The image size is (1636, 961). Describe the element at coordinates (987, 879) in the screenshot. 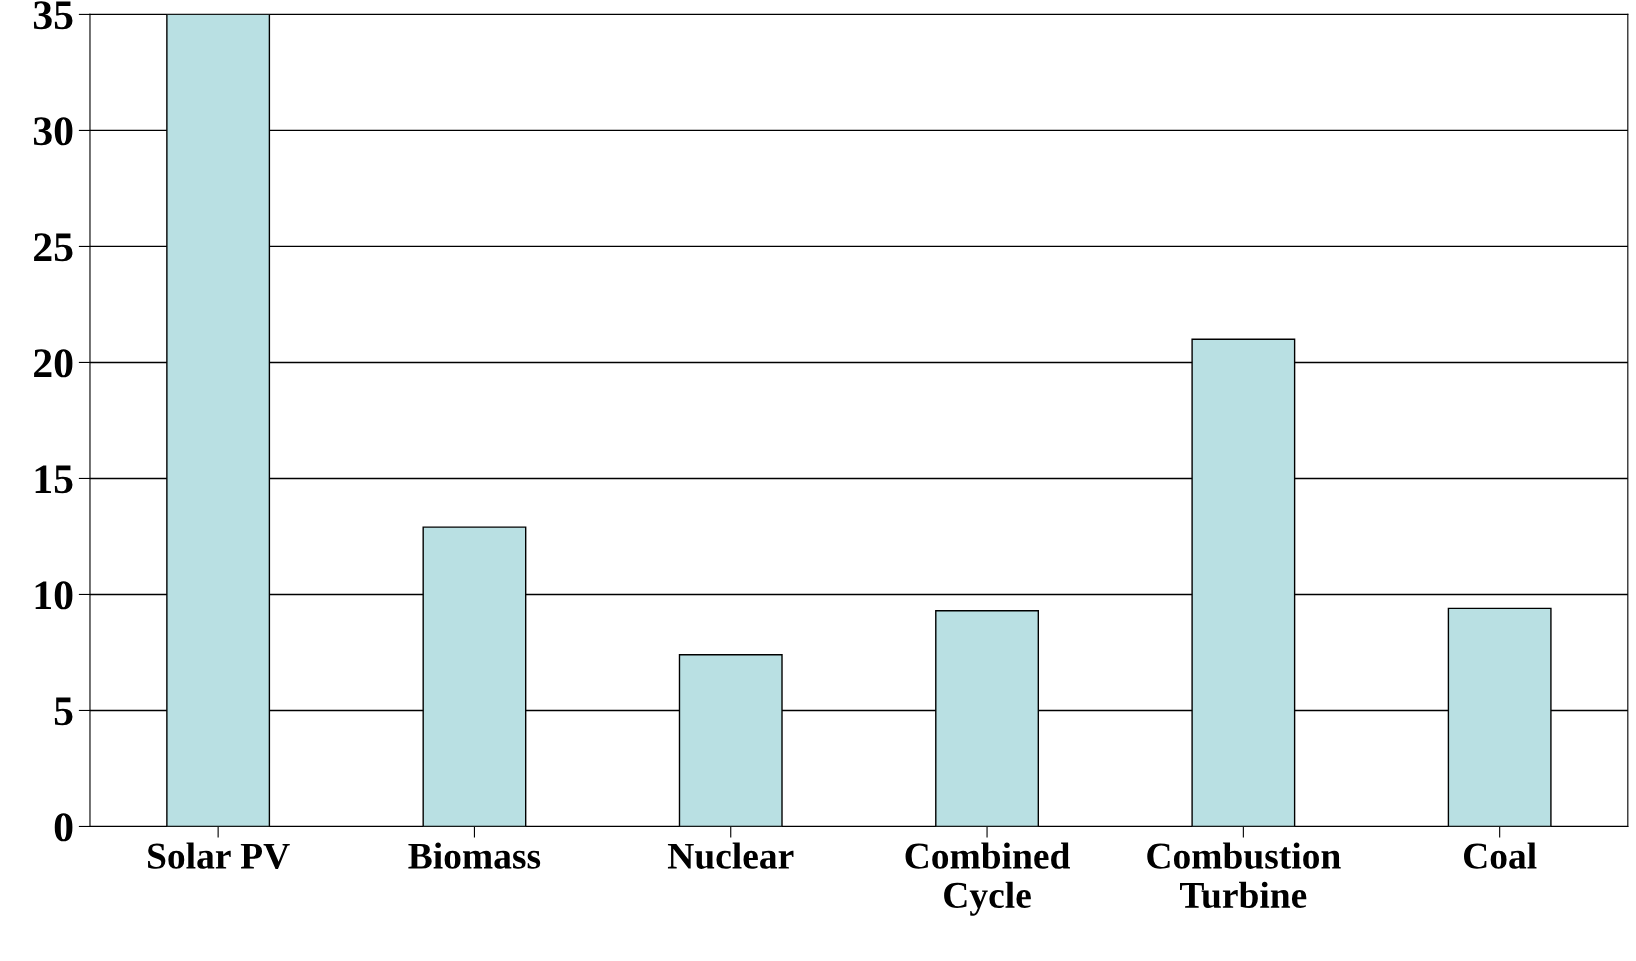

I see `x-tick-label: Combined Cycle` at that location.